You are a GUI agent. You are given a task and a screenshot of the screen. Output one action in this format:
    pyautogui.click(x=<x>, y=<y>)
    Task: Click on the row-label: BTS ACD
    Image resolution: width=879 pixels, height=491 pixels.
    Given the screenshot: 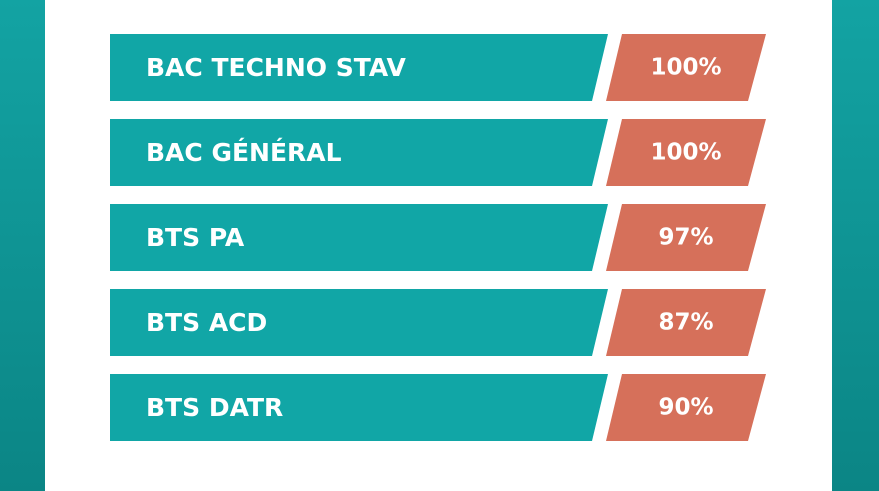 What is the action you would take?
    pyautogui.click(x=206, y=322)
    